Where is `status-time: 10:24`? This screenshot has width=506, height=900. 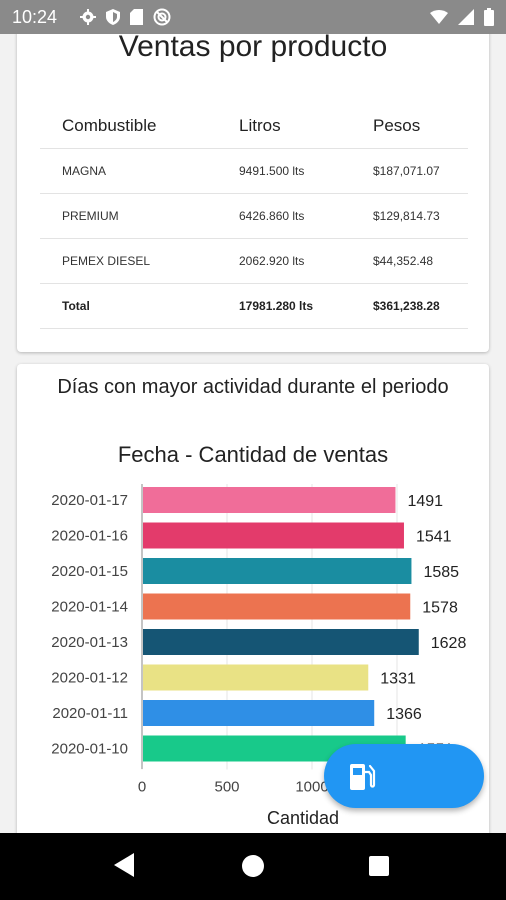
status-time: 10:24 is located at coordinates (35, 17).